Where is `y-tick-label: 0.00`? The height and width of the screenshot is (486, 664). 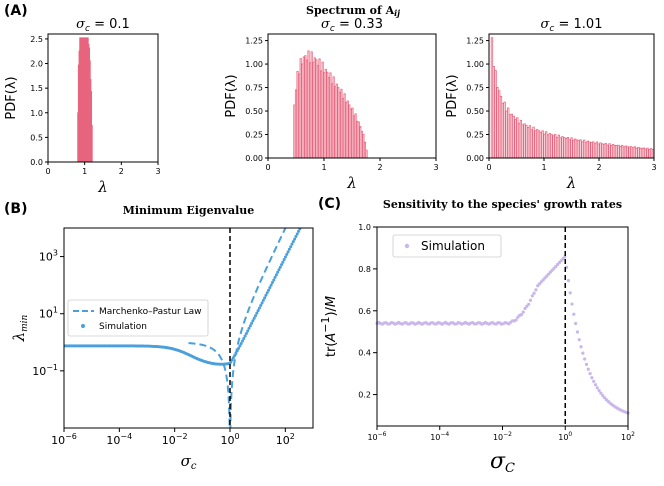
y-tick-label: 0.00 is located at coordinates (254, 158).